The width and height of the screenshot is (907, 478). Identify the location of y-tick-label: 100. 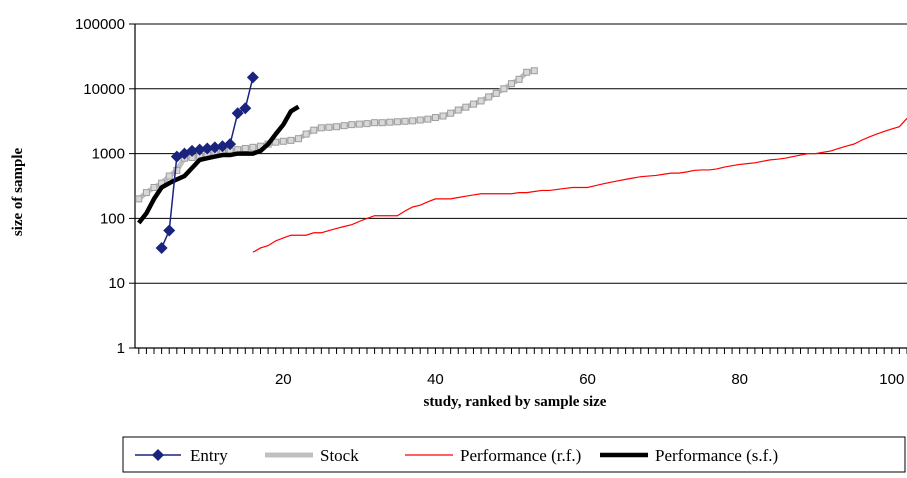
(112, 218).